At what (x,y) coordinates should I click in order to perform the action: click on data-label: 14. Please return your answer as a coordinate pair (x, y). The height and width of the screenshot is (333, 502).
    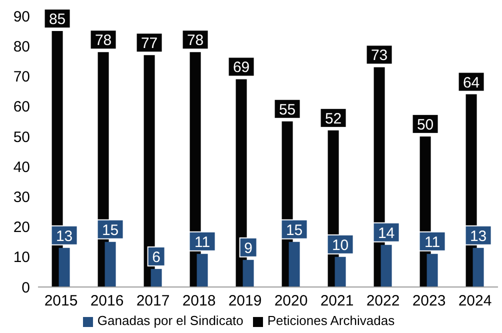
    Looking at the image, I should click on (386, 233).